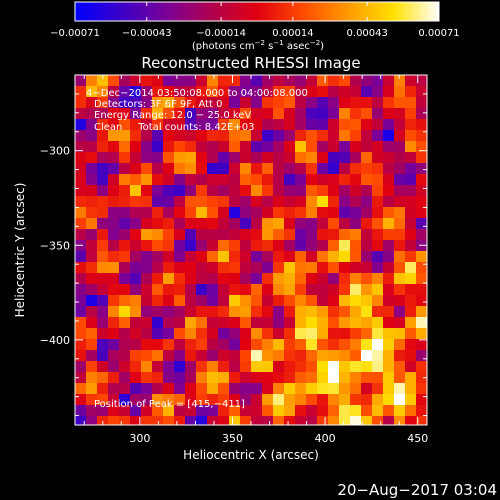 The width and height of the screenshot is (500, 500). Describe the element at coordinates (174, 127) in the screenshot. I see `annotation-clean: Clean Total counts: 8.42E+03` at that location.